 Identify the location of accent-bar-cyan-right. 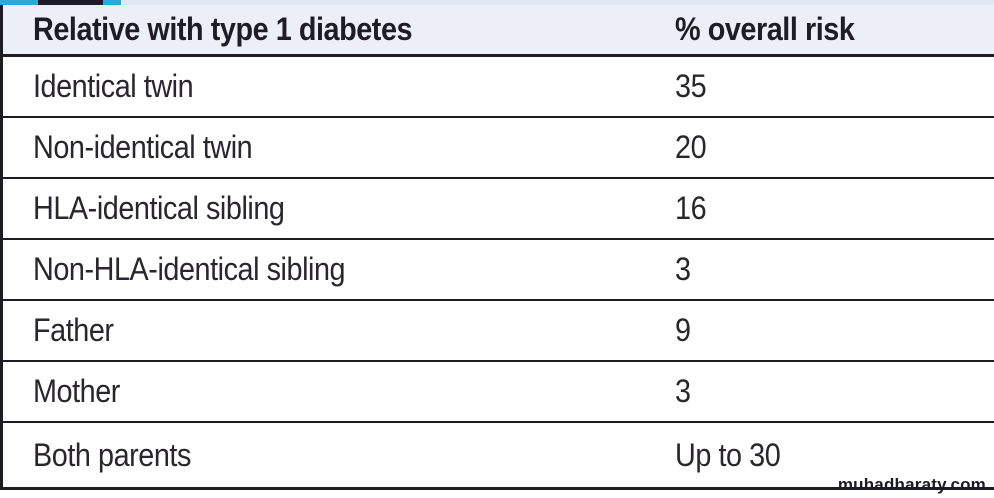
(112, 2).